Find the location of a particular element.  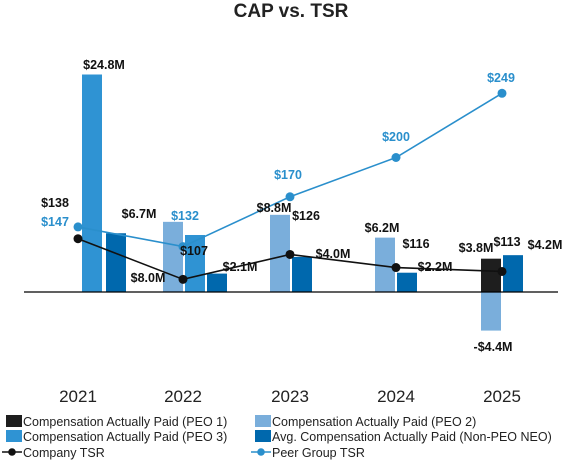

legend-label-company_tsr: Company TSR is located at coordinates (64, 453).